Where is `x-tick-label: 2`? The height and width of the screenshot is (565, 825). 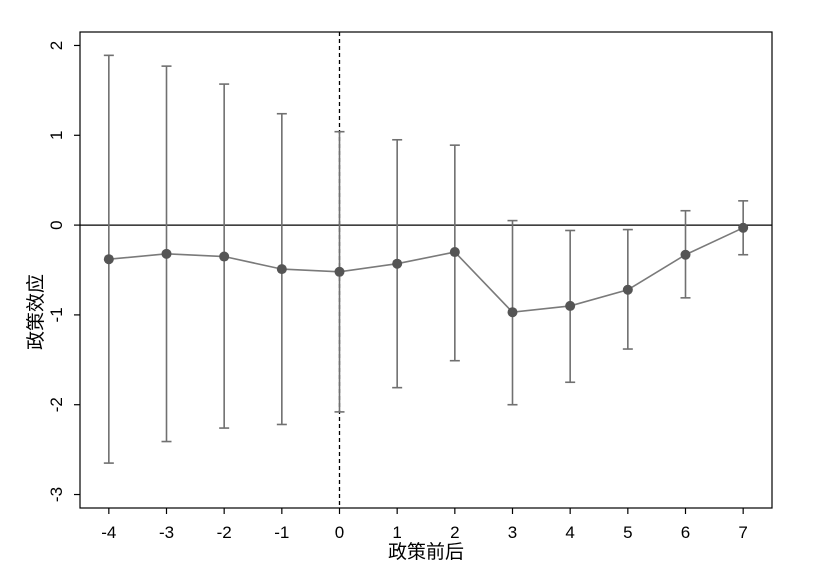 x-tick-label: 2 is located at coordinates (454, 532).